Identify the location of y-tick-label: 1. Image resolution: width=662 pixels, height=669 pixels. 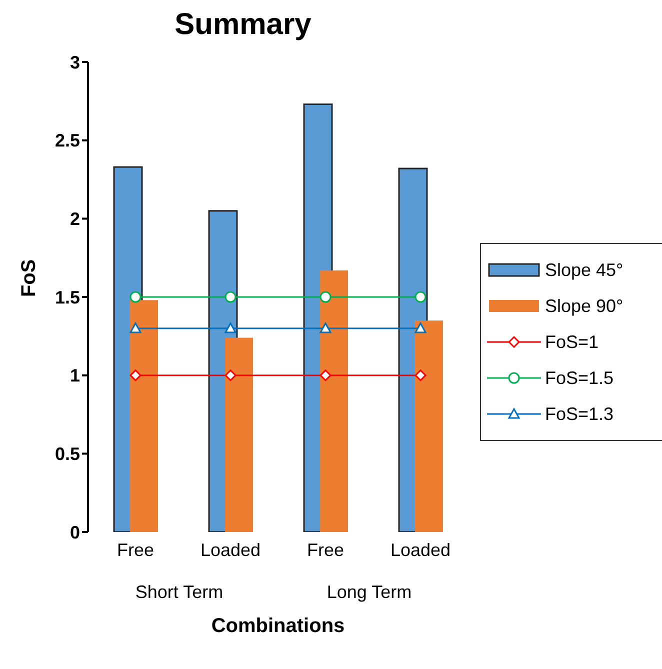
(75, 376).